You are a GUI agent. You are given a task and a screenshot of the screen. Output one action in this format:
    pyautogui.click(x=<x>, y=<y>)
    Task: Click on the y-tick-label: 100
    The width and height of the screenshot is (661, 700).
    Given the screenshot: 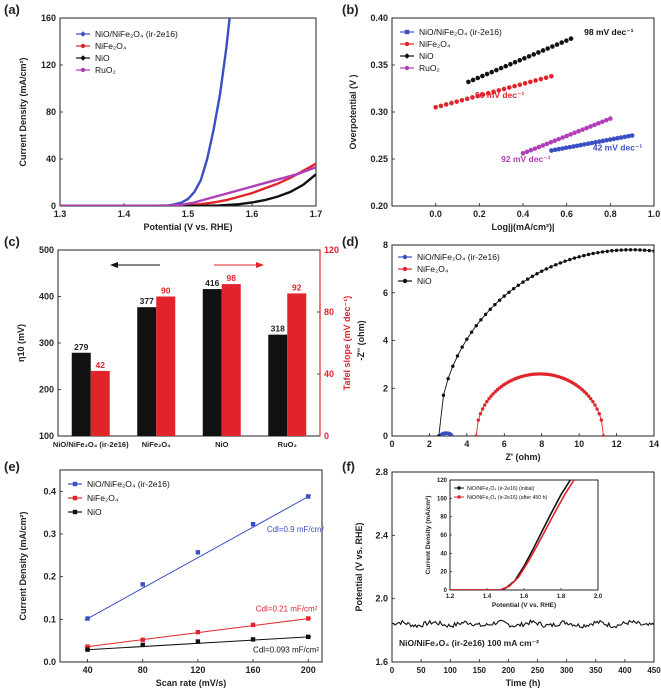 What is the action you would take?
    pyautogui.click(x=46, y=436)
    